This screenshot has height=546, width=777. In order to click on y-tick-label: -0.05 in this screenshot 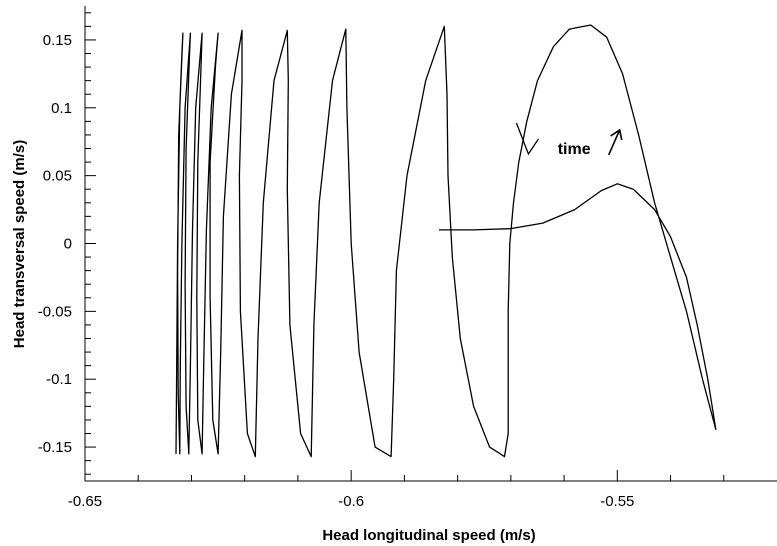, I will do `click(55, 311)`.